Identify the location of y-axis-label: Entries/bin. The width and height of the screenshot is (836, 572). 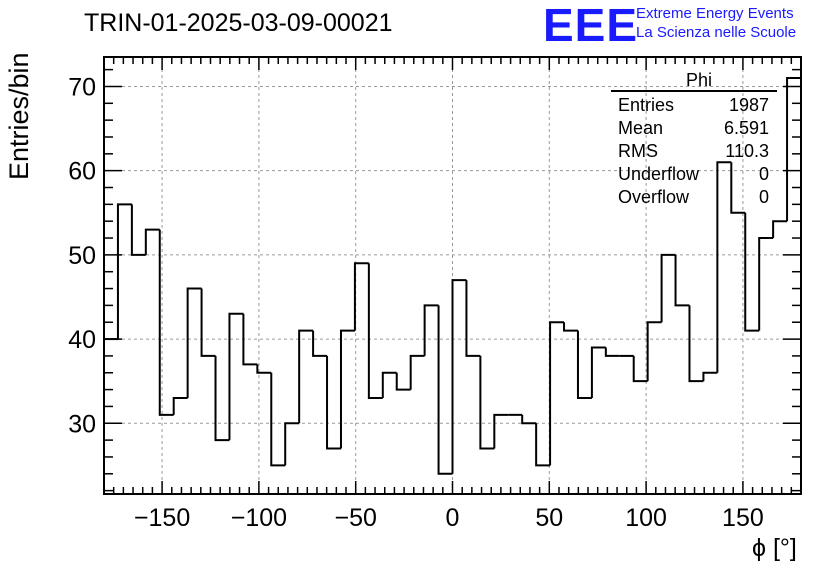
(19, 116).